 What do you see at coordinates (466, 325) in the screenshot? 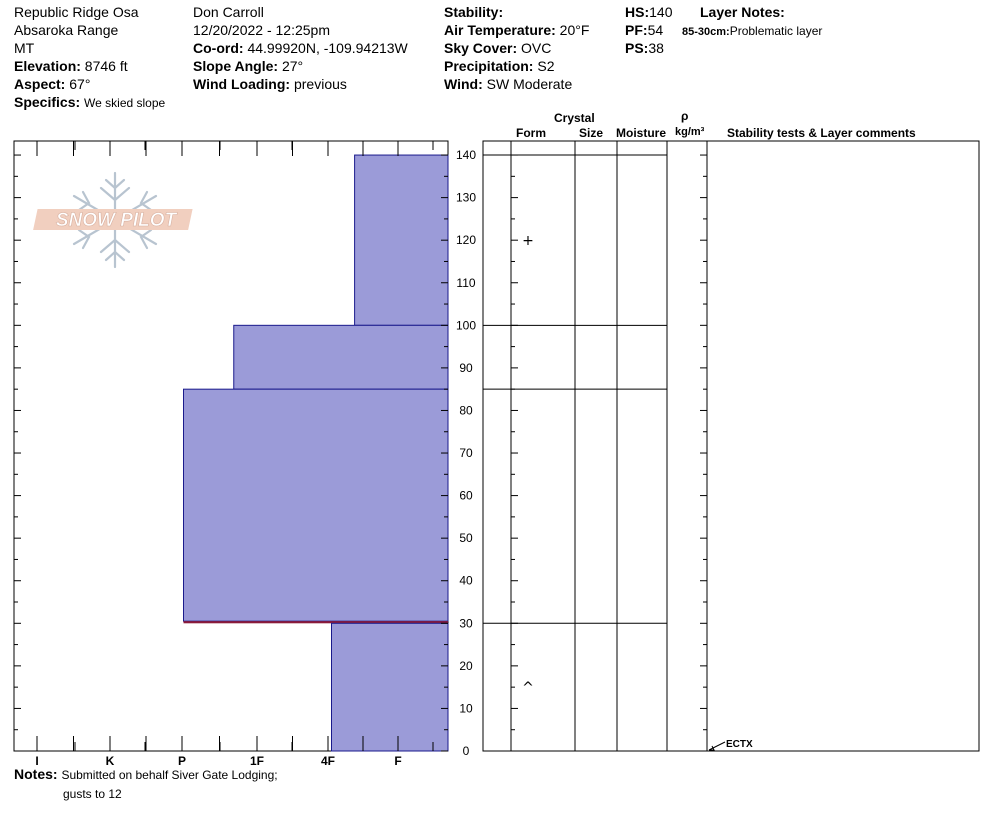
I see `depth-label-100: 100` at bounding box center [466, 325].